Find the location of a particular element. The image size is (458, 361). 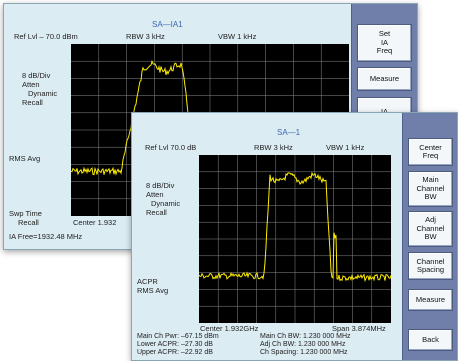

lower-acpr-readout: Lower ACPR: –27.30 dB is located at coordinates (175, 344).